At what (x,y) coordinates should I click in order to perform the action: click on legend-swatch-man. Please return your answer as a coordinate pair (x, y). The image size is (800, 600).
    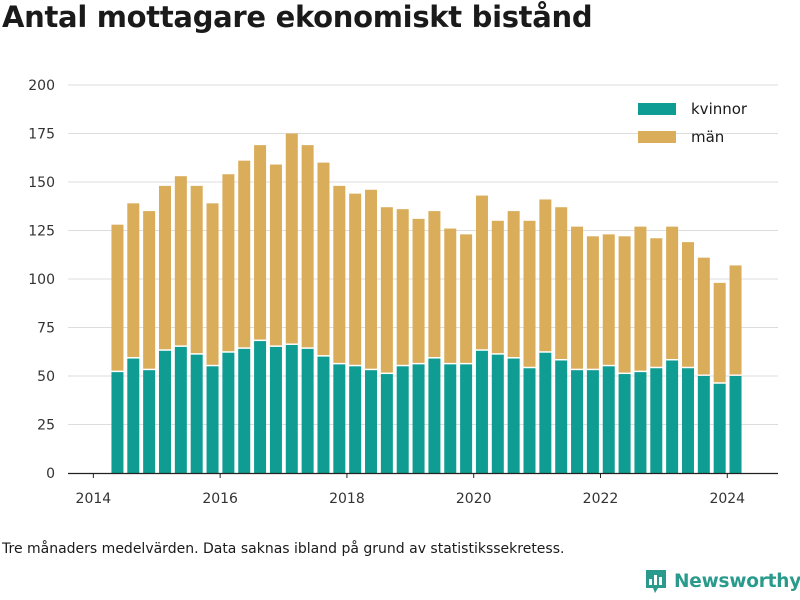
    Looking at the image, I should click on (657, 137).